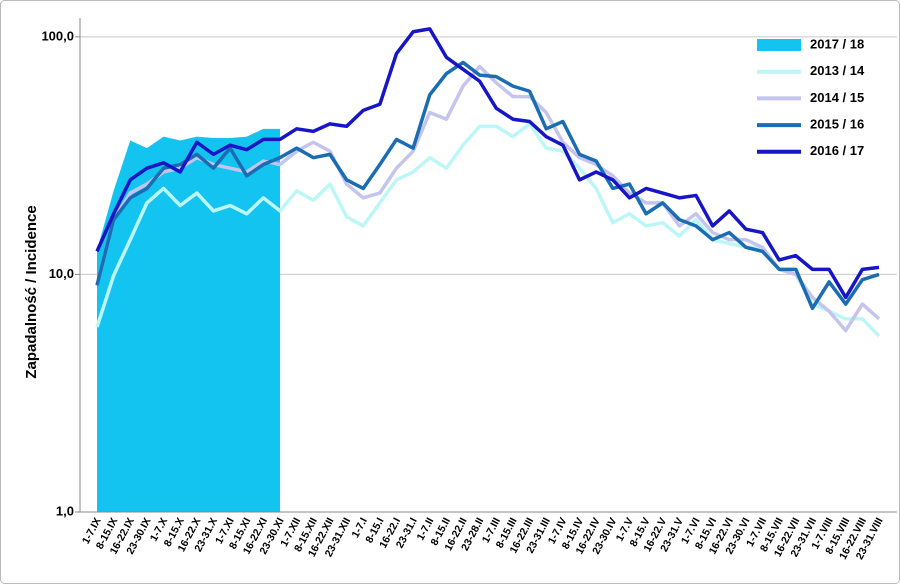 The image size is (900, 584). I want to click on legend-label: 2013 / 14, so click(837, 70).